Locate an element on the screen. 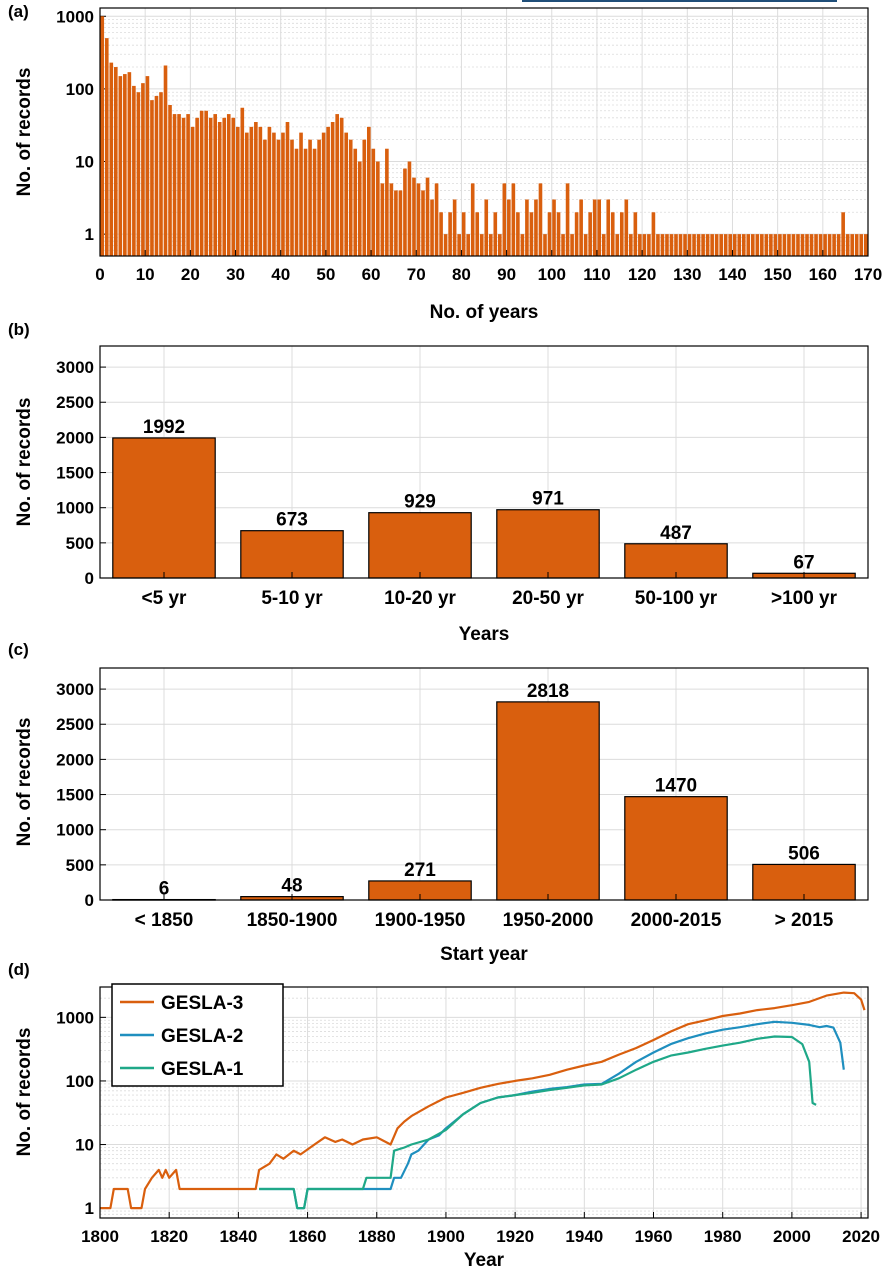  panel-b-ytick-label: 1000 is located at coordinates (75, 508).